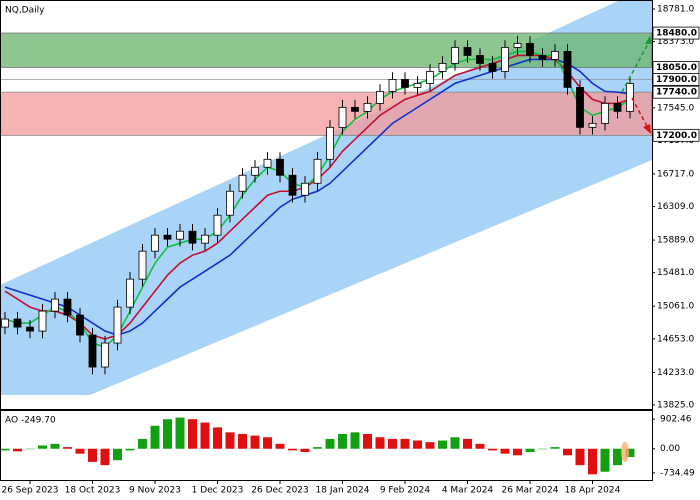 The height and width of the screenshot is (500, 700). What do you see at coordinates (675, 10) in the screenshot?
I see `y-tick-label: 18781.0` at bounding box center [675, 10].